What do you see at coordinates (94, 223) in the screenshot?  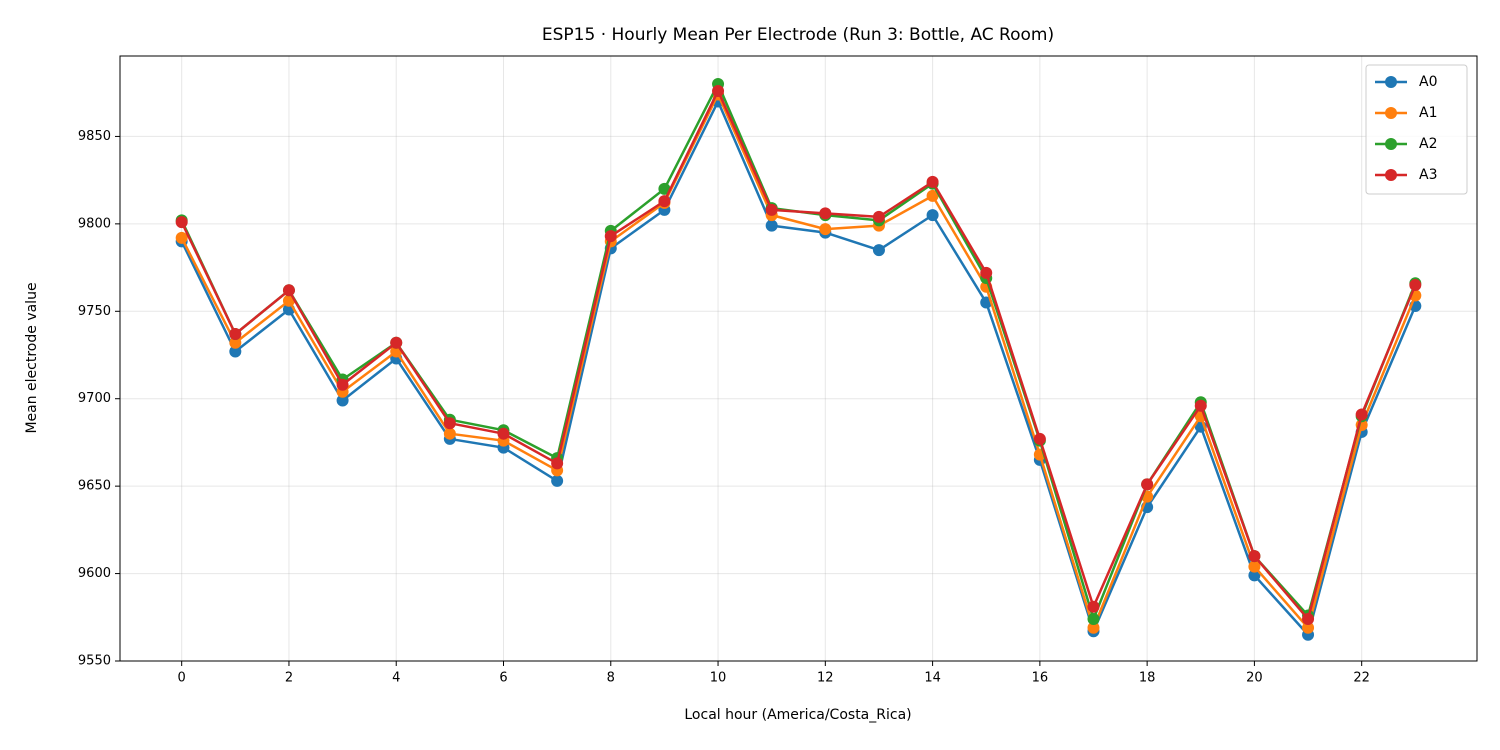 I see `y-tick-label: 9800` at bounding box center [94, 223].